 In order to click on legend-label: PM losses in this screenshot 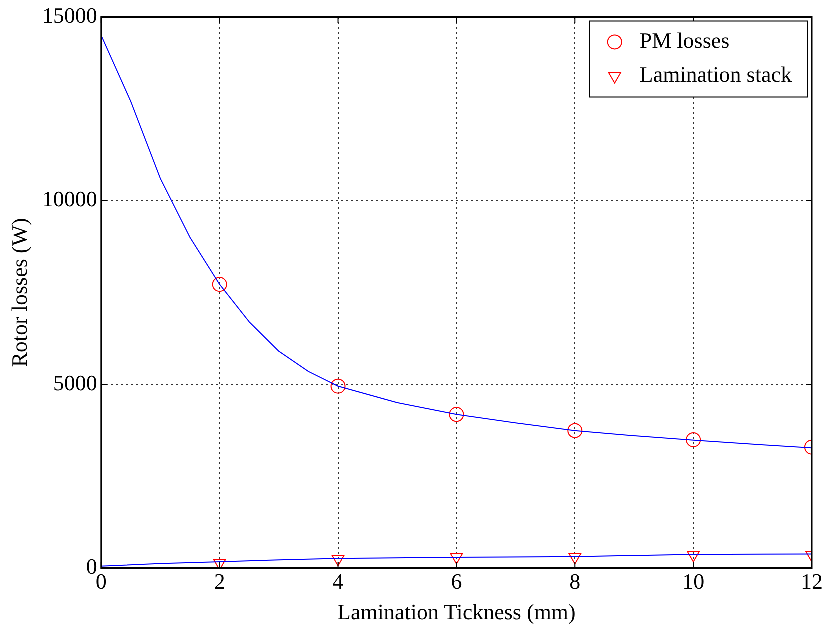, I will do `click(685, 40)`.